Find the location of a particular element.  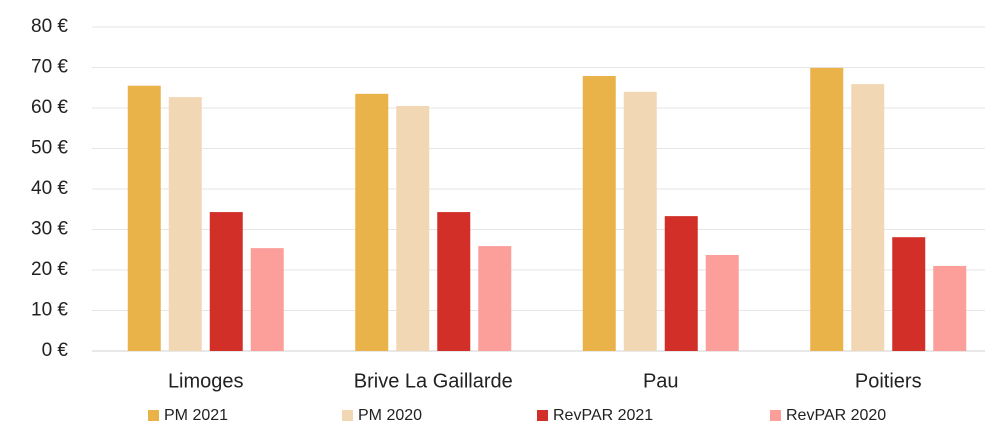

y-tick-label: 60 € is located at coordinates (49, 107).